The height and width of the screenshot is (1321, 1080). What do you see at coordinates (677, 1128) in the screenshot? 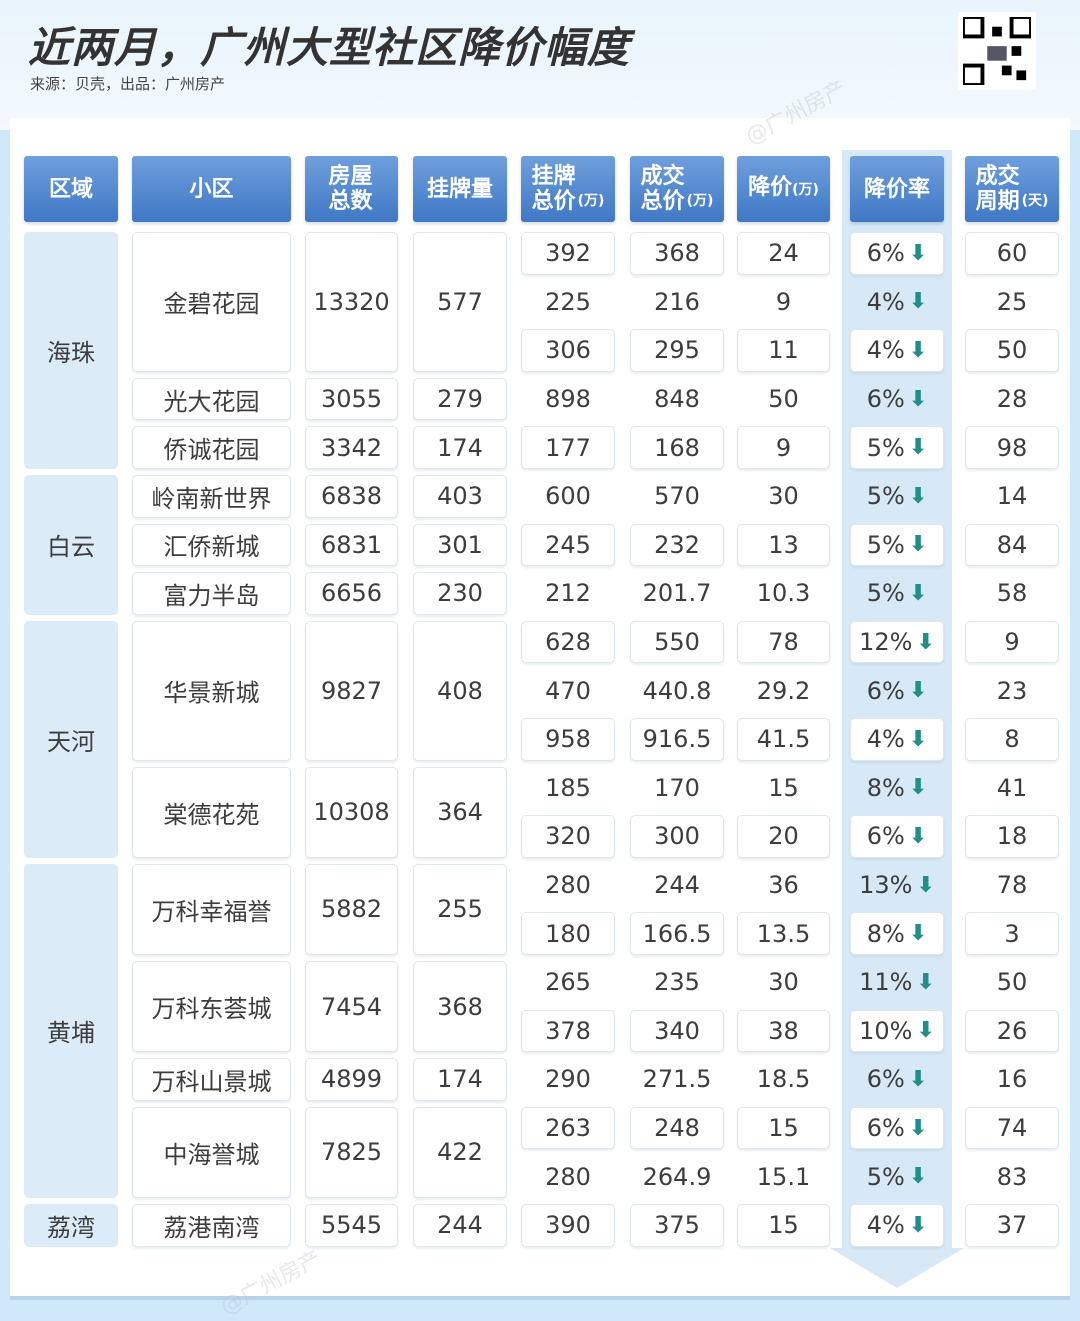
I see `deal-price: 248` at bounding box center [677, 1128].